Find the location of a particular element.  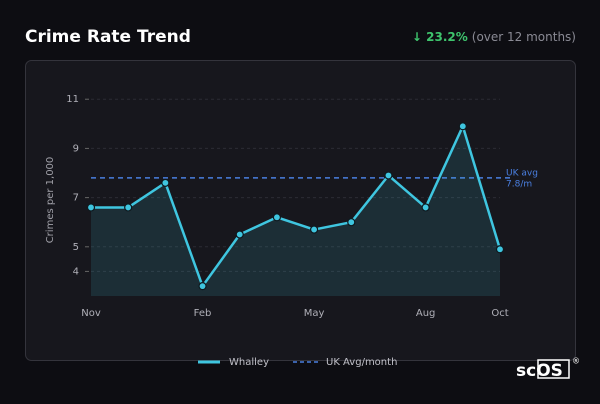

x-tick-label: Aug is located at coordinates (426, 313).